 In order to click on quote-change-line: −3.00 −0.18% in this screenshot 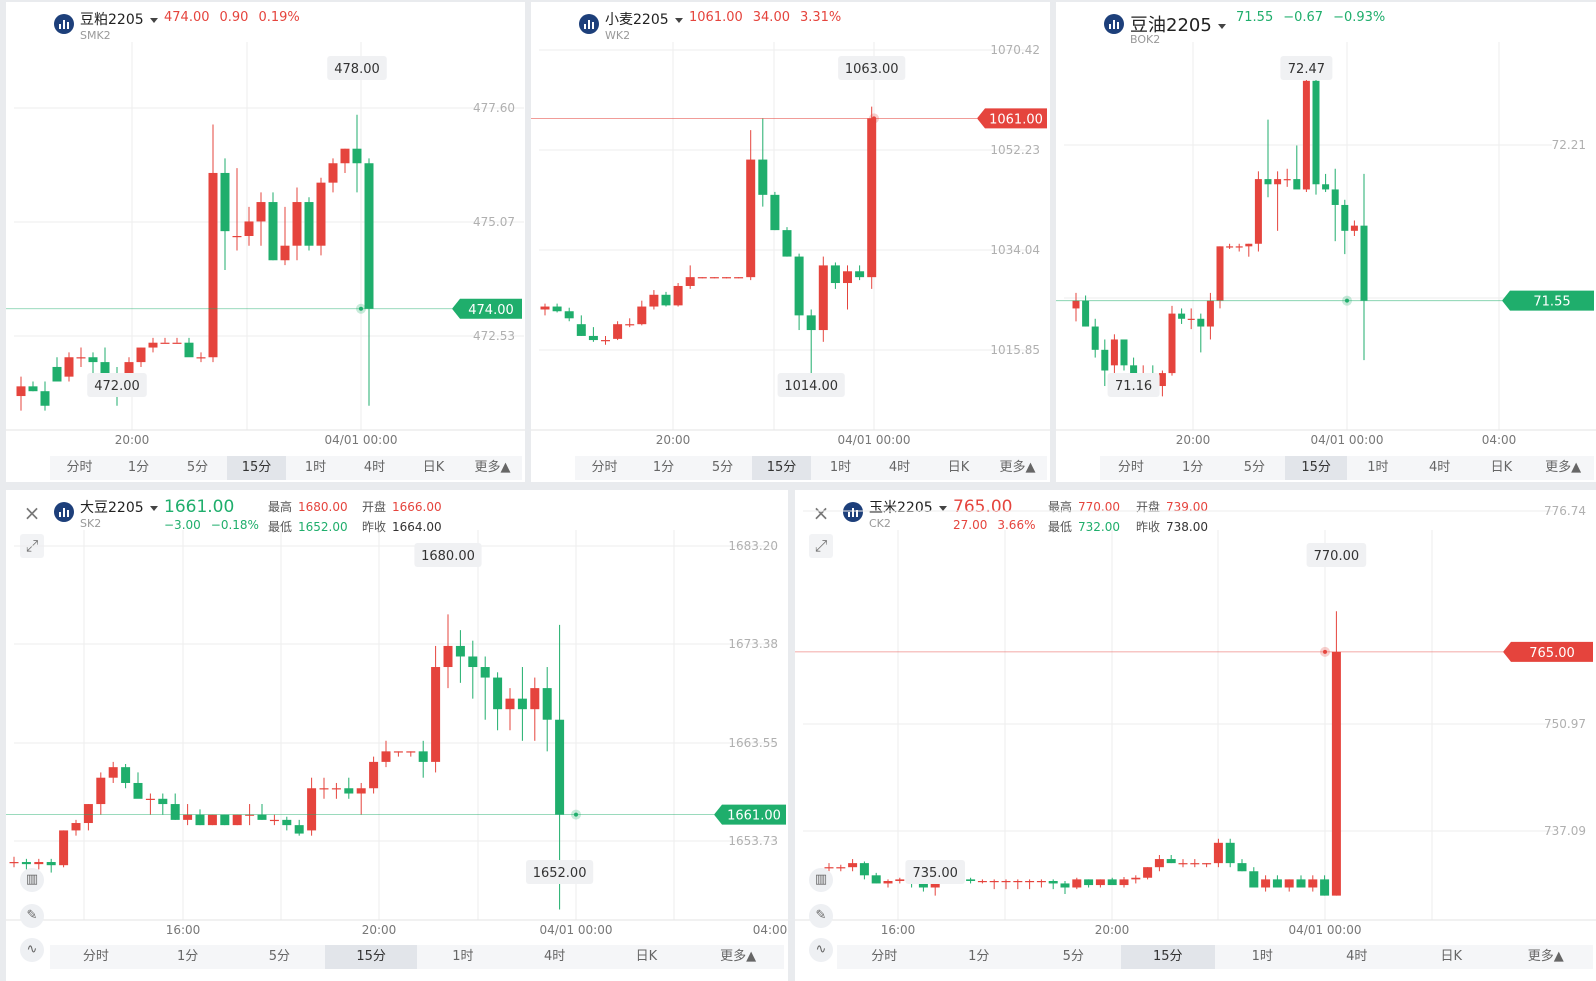, I will do `click(211, 525)`.